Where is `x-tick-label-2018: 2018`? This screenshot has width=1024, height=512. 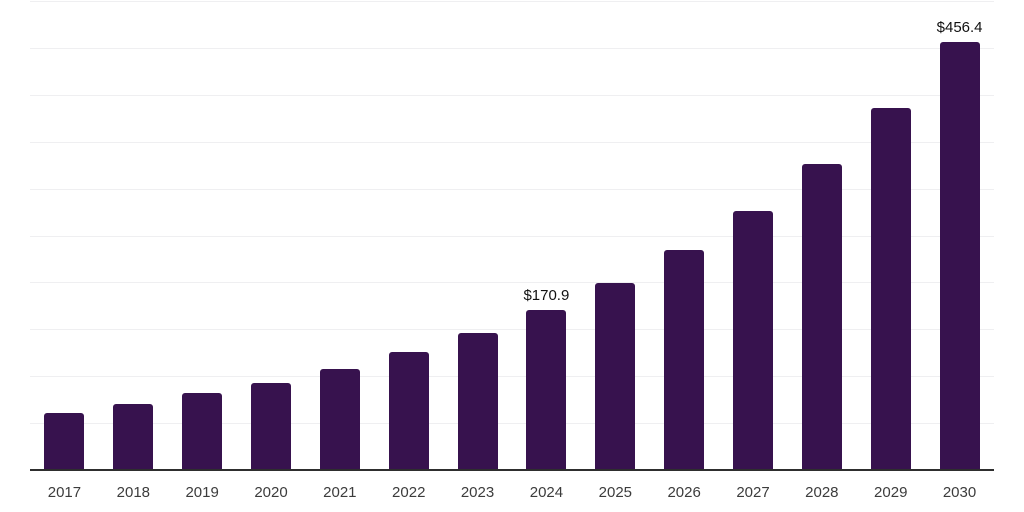 x-tick-label-2018: 2018 is located at coordinates (133, 492).